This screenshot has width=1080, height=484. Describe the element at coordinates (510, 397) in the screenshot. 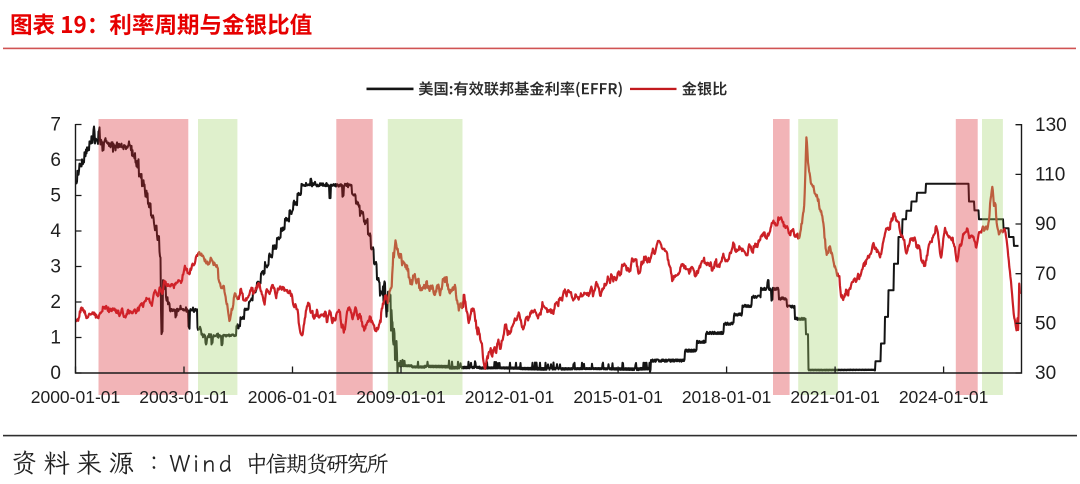

I see `svg-text: 2012-01-01` at that location.